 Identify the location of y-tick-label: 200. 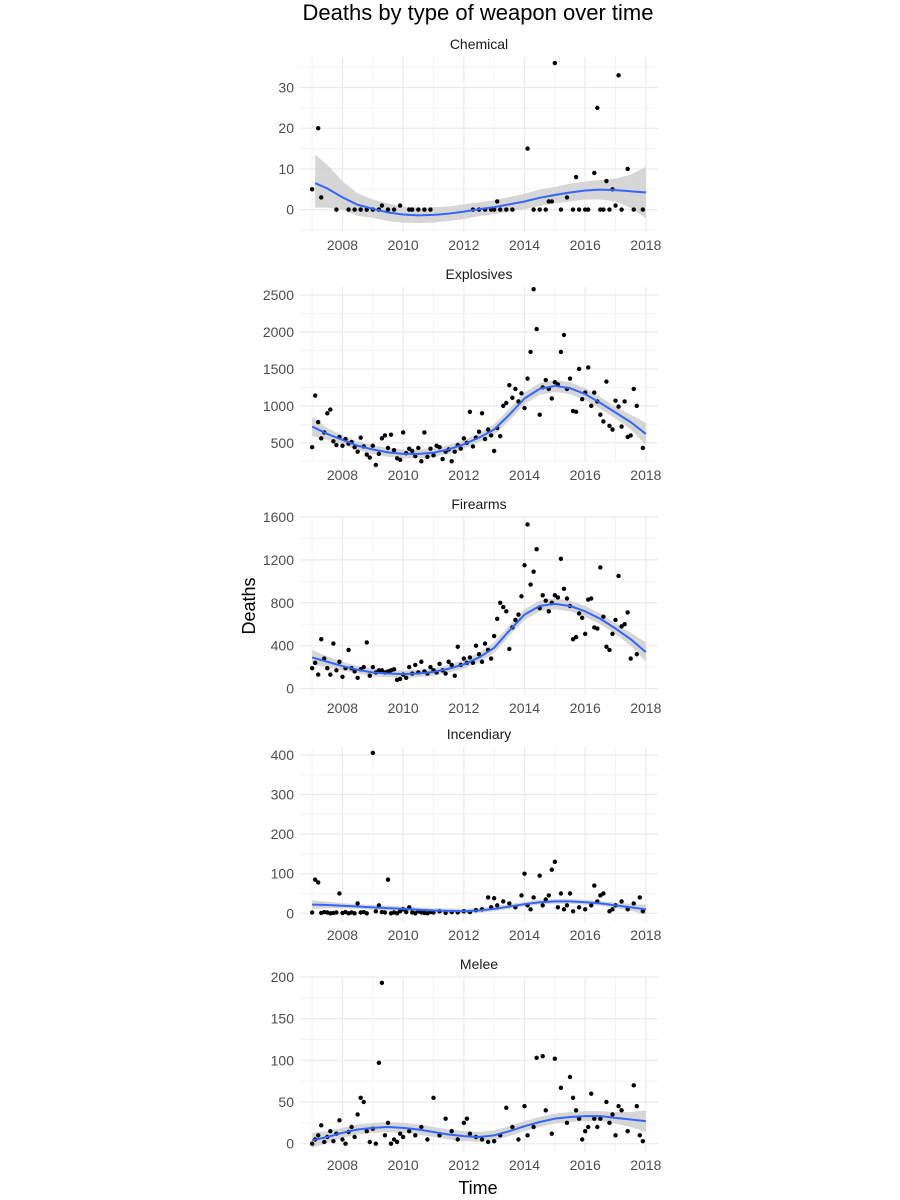
(283, 834).